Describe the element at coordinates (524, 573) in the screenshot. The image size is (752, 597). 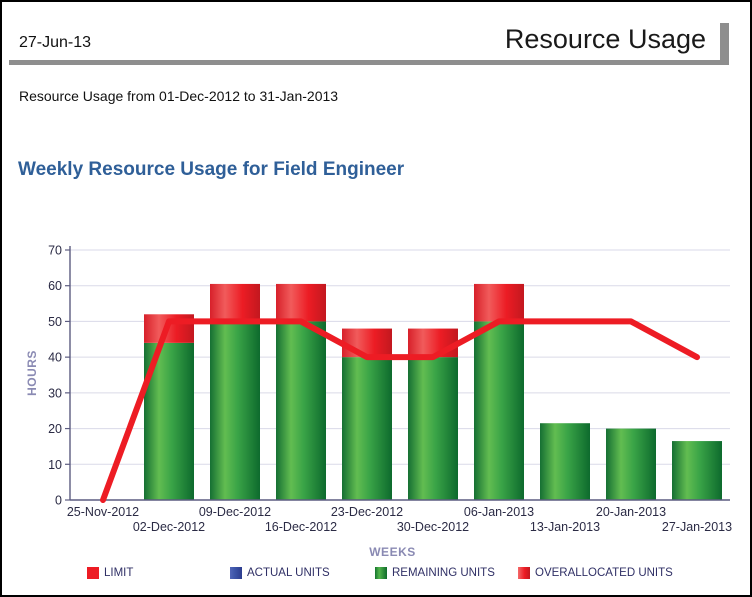
I see `overallocated-units-swatch-icon` at that location.